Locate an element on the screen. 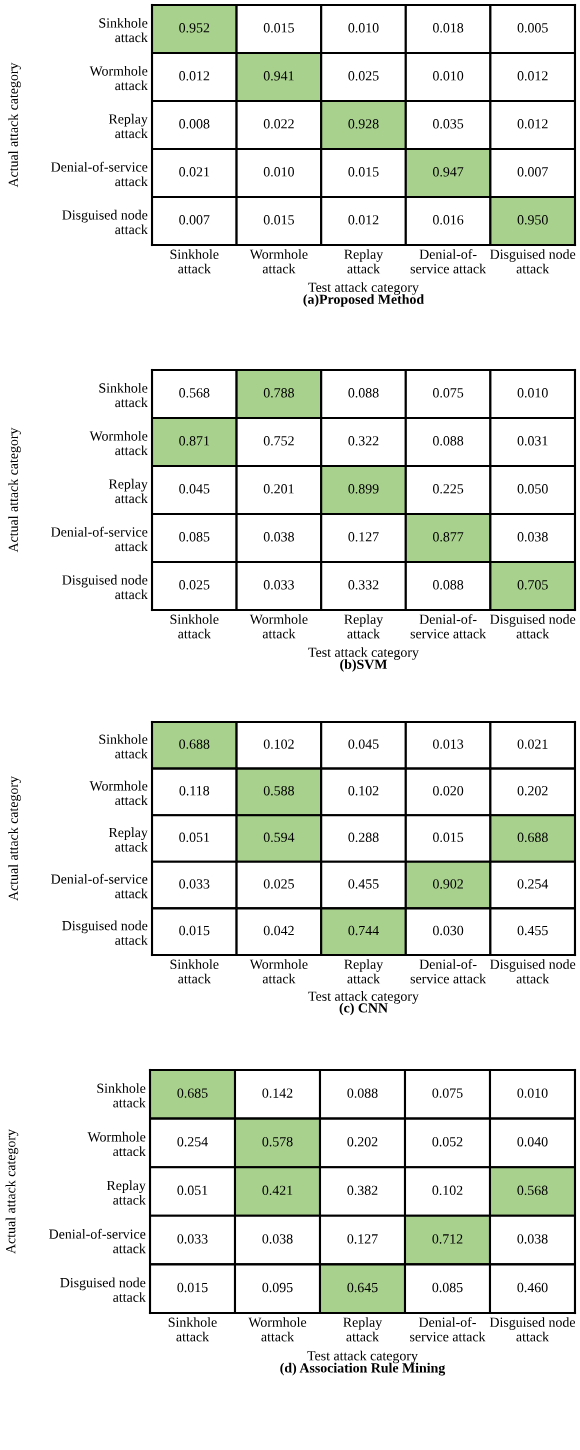 This screenshot has height=1450, width=580. data-label: 0.322 is located at coordinates (363, 441).